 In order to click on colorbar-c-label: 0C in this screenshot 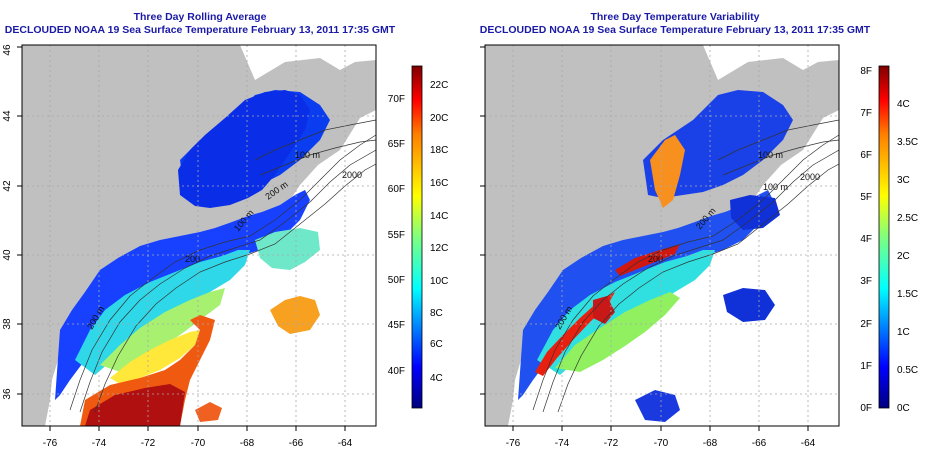, I will do `click(903, 408)`.